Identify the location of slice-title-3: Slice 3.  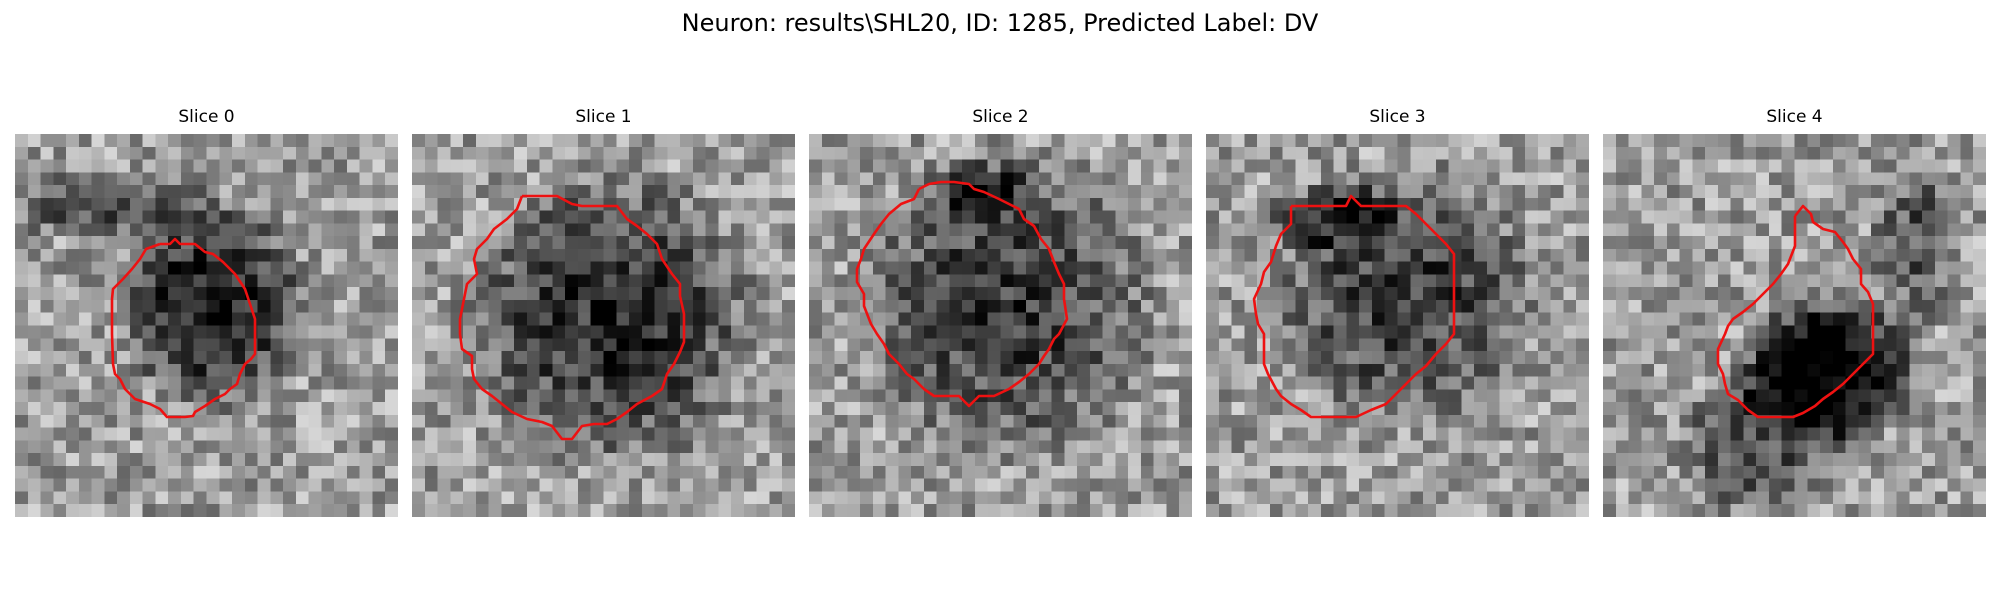
(1397, 117).